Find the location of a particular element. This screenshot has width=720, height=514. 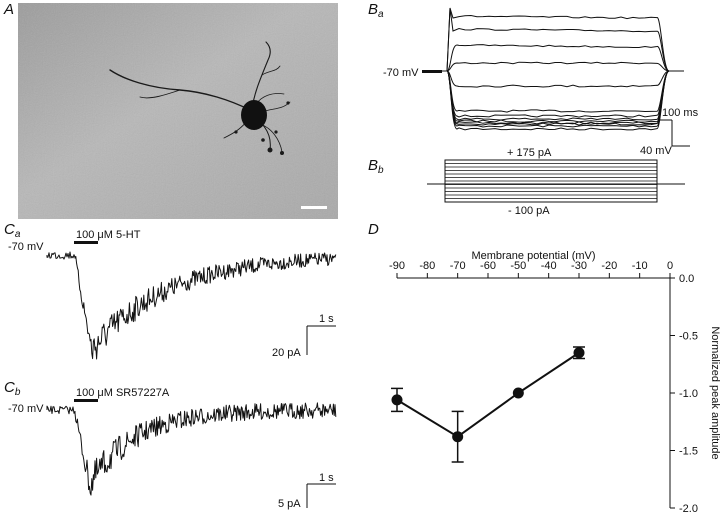

cb-amp-scale: 5 pA is located at coordinates (289, 504).